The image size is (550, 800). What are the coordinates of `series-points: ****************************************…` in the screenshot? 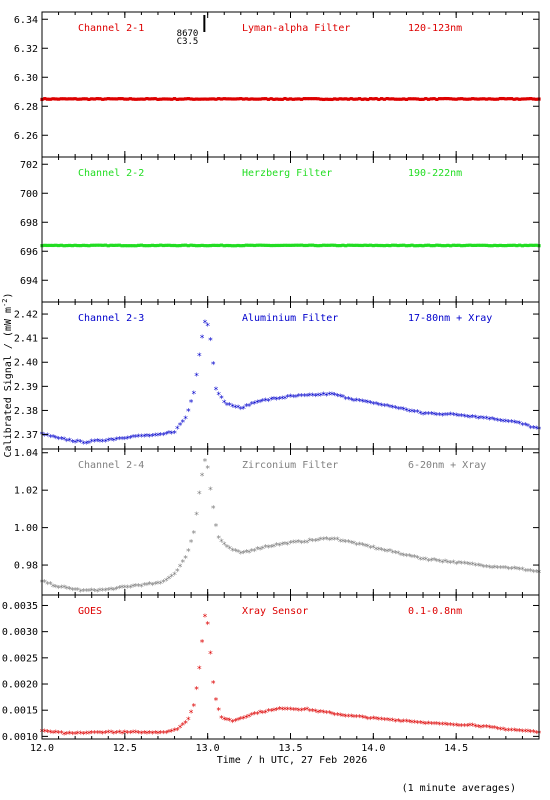 It's located at (290, 384).